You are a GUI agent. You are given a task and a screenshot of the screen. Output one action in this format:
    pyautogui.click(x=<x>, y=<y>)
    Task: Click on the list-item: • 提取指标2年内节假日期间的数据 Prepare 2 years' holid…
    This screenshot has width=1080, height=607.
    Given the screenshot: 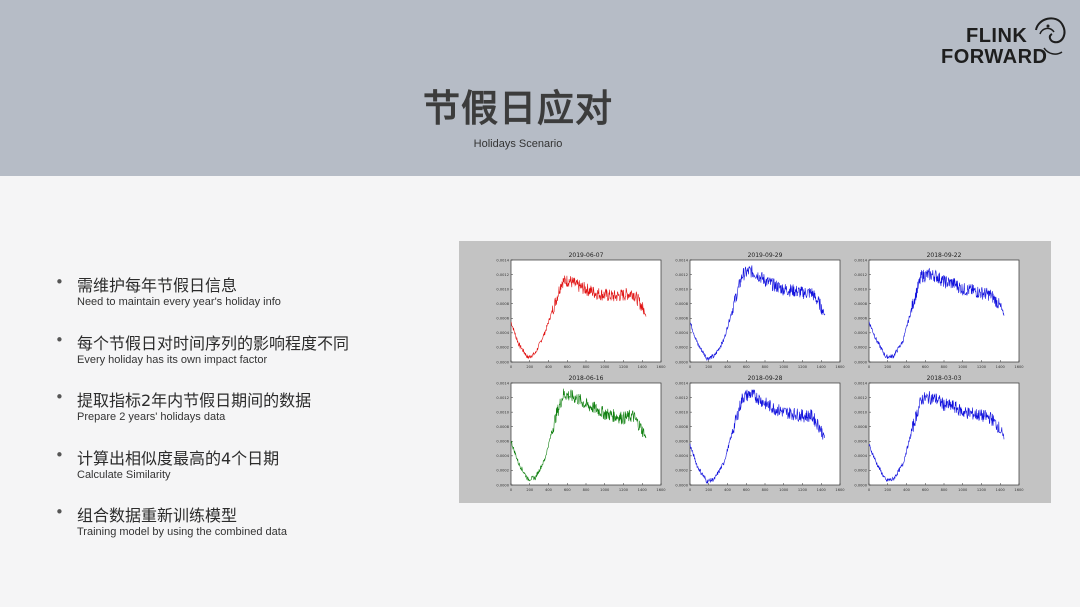 What is the action you would take?
    pyautogui.click(x=245, y=416)
    